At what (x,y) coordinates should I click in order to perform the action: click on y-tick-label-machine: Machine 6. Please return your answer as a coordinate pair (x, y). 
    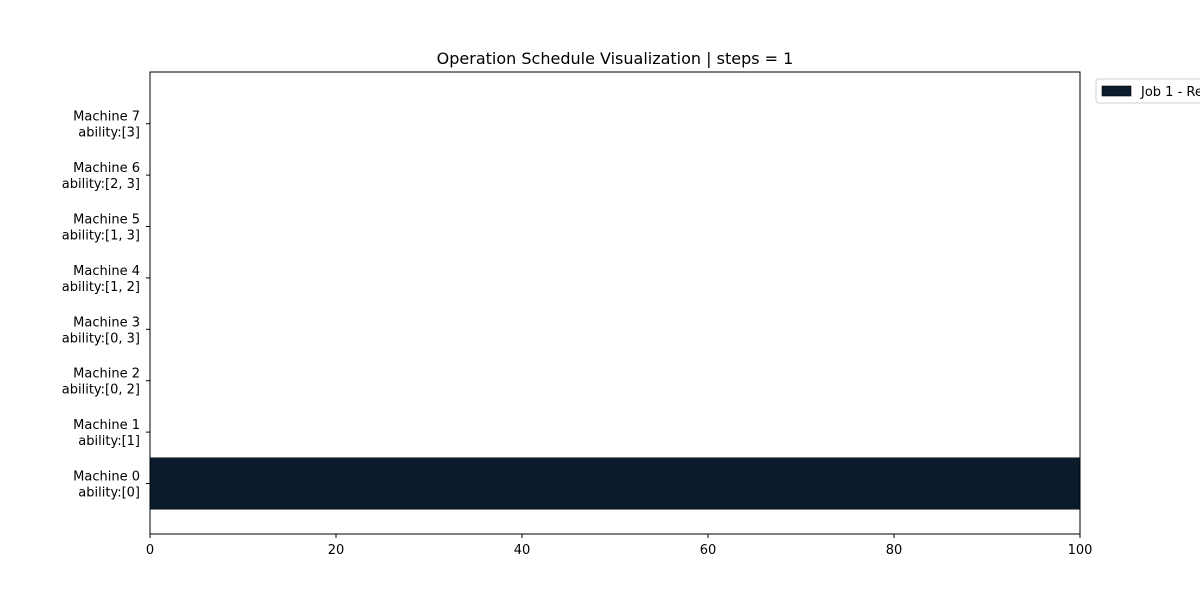
    Looking at the image, I should click on (106, 168).